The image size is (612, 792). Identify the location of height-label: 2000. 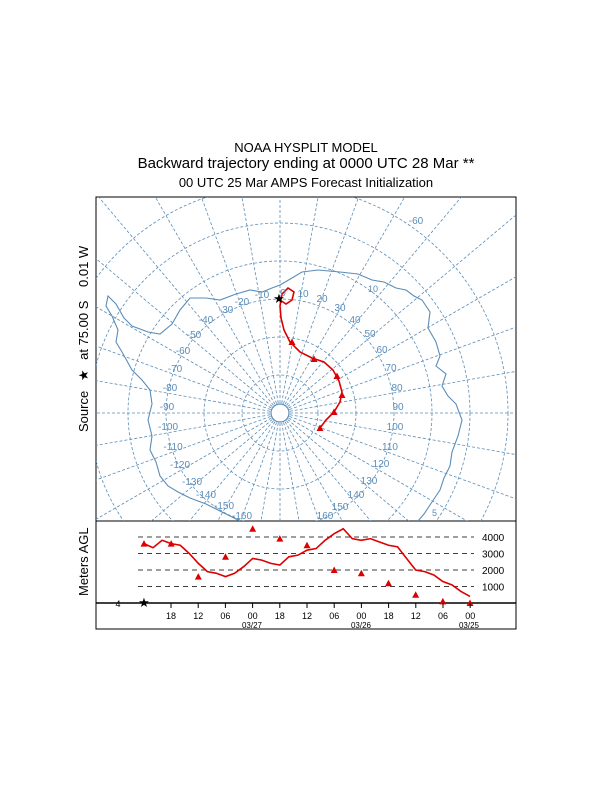
(493, 571).